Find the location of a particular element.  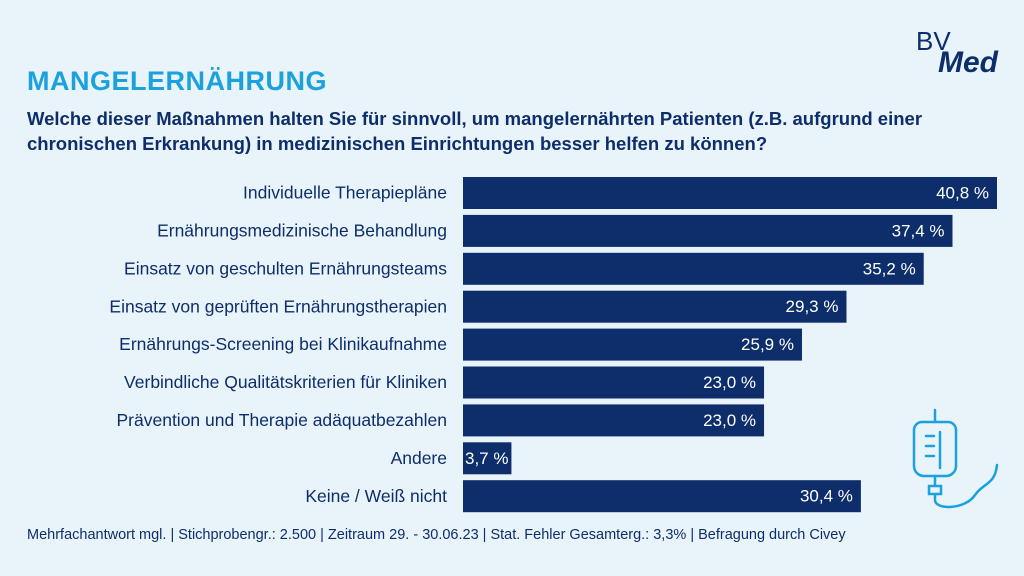

category-label: Andere is located at coordinates (419, 458).